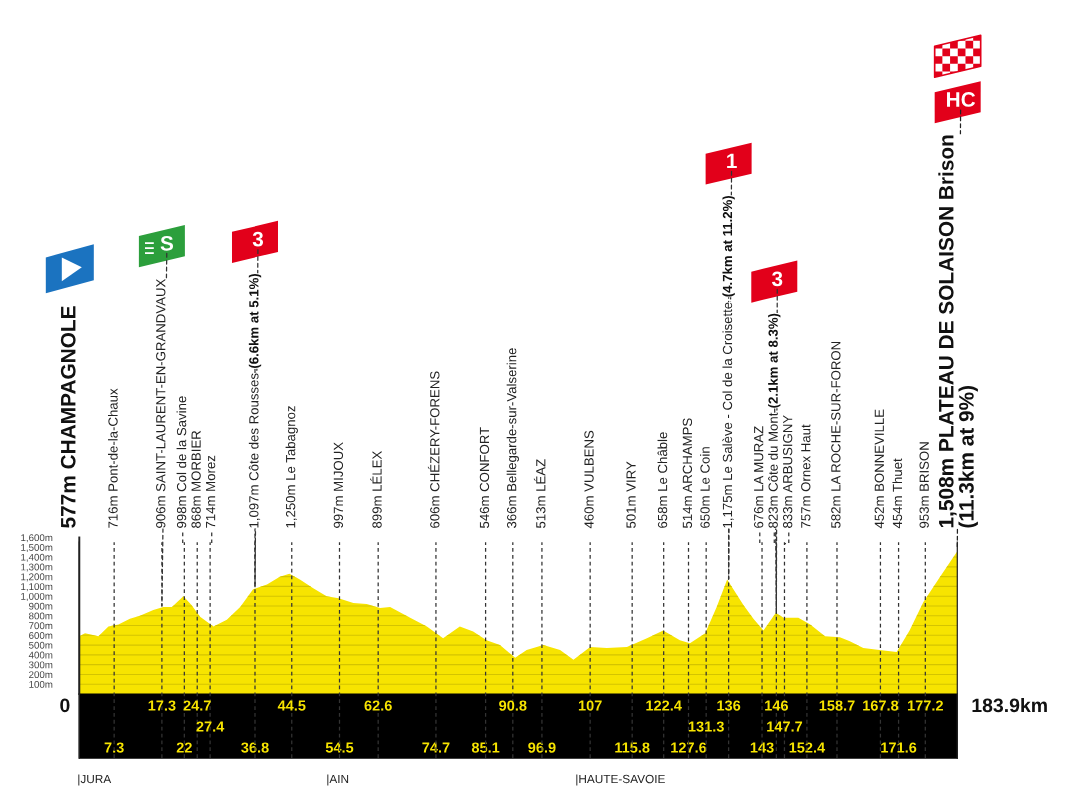 This screenshot has height=808, width=1080. What do you see at coordinates (37, 596) in the screenshot?
I see `y-tick-label: 1,000m` at bounding box center [37, 596].